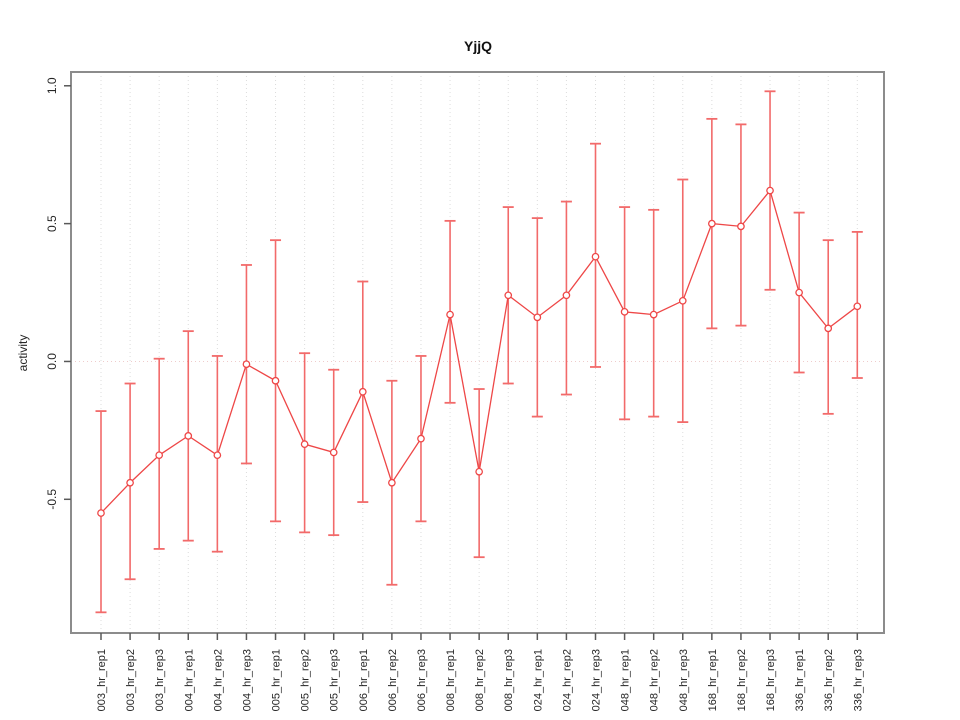 The width and height of the screenshot is (960, 720). I want to click on x-tick-label: 048_hr_rep3, so click(684, 680).